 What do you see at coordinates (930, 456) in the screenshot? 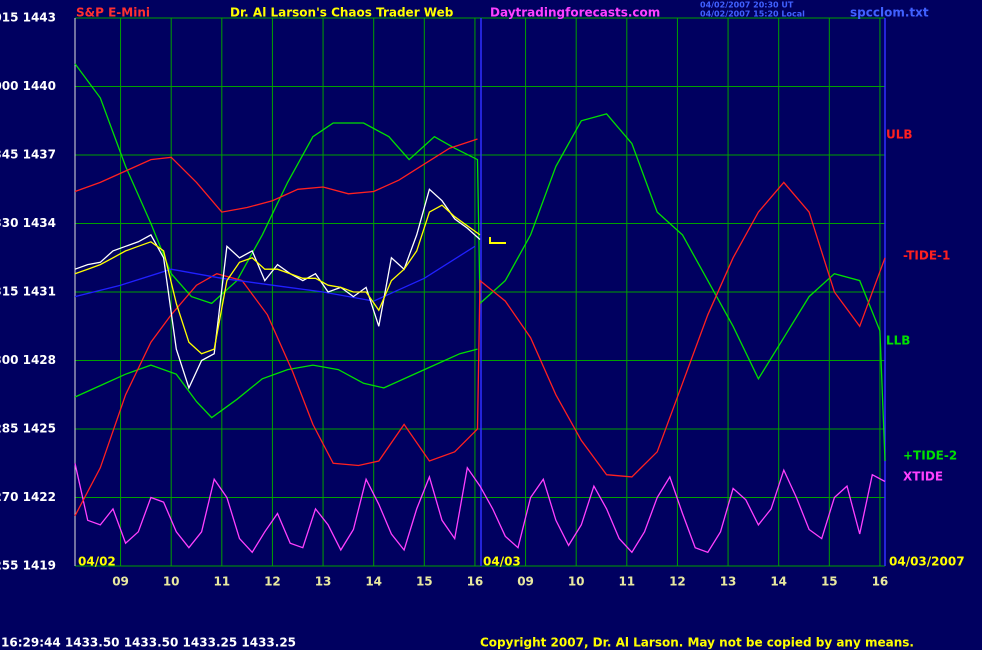
I see `series-label: +TIDE-2` at bounding box center [930, 456].